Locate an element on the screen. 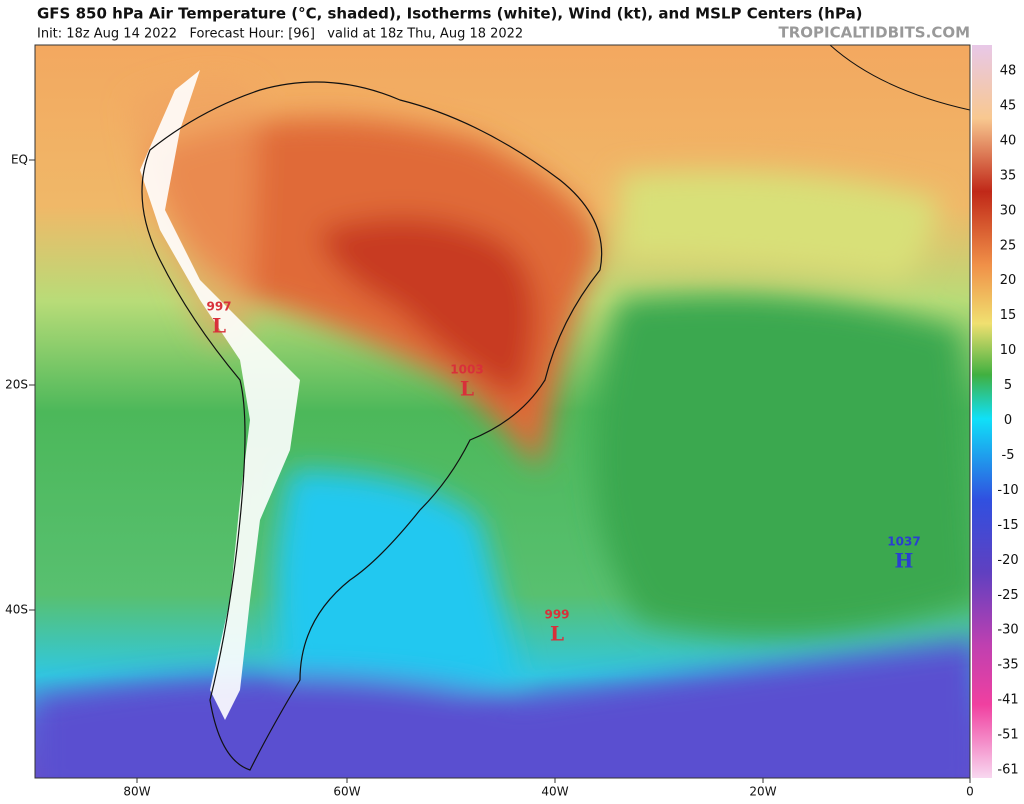 The image size is (1024, 804). colorbar-tick-label: 25 is located at coordinates (1008, 245).